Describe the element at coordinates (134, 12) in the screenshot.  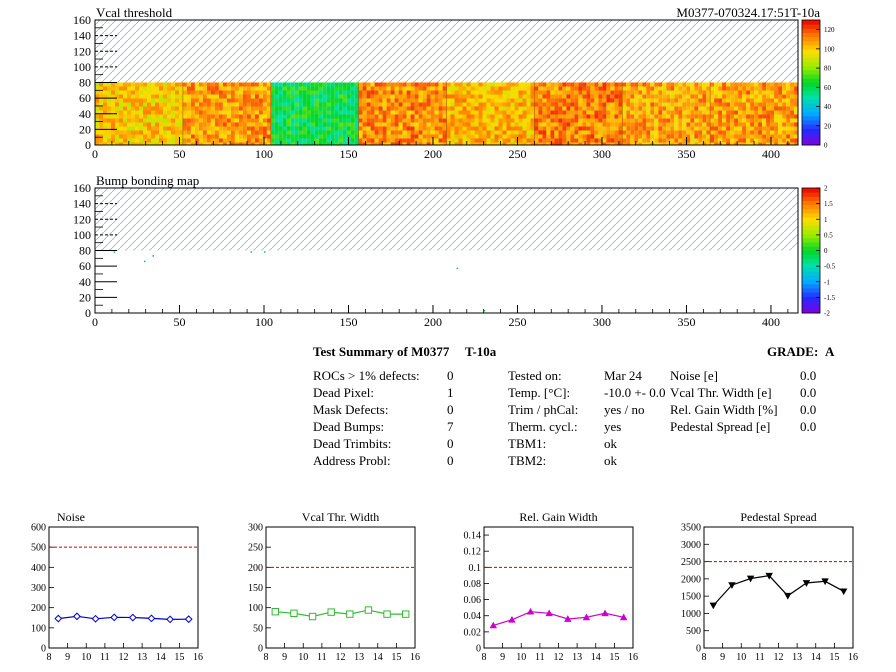
I see `map-title: Vcal threshold` at that location.